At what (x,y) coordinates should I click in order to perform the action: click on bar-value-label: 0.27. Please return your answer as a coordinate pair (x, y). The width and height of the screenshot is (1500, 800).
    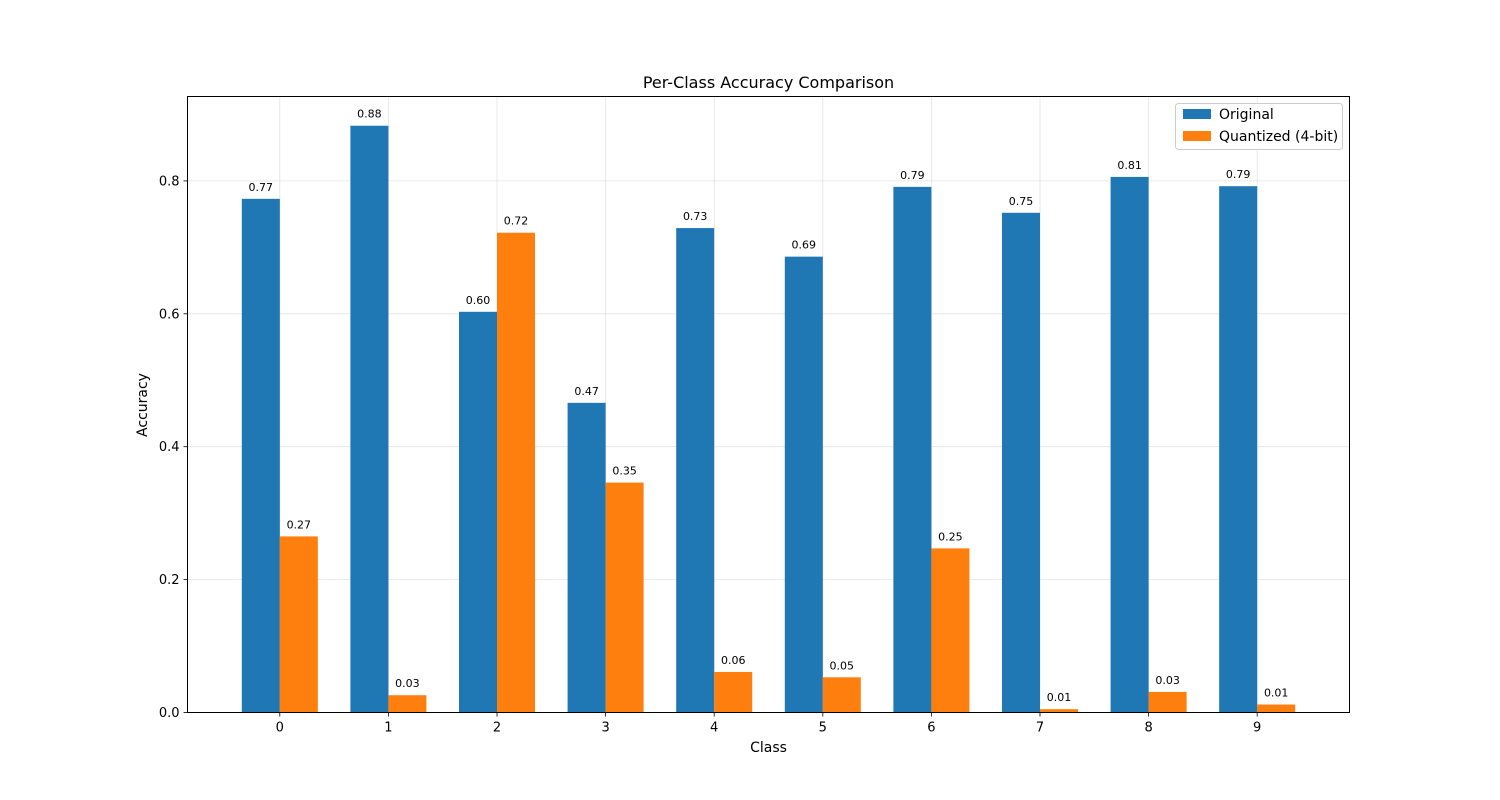
    Looking at the image, I should click on (299, 524).